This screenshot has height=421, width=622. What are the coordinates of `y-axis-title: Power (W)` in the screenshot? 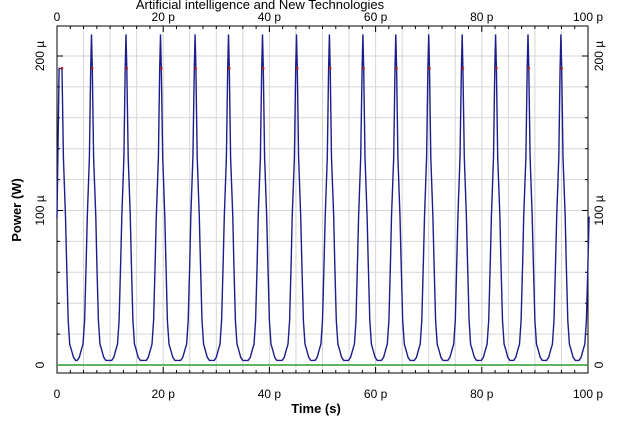 It's located at (16, 210).